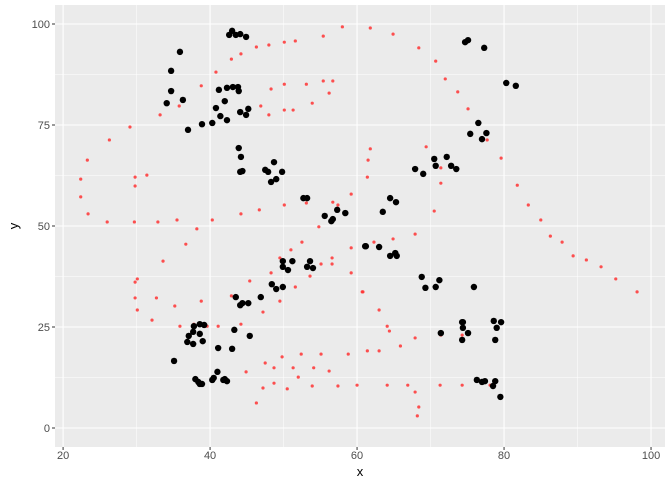 The image size is (672, 485). What do you see at coordinates (651, 456) in the screenshot?
I see `x-tick-label: 100` at bounding box center [651, 456].